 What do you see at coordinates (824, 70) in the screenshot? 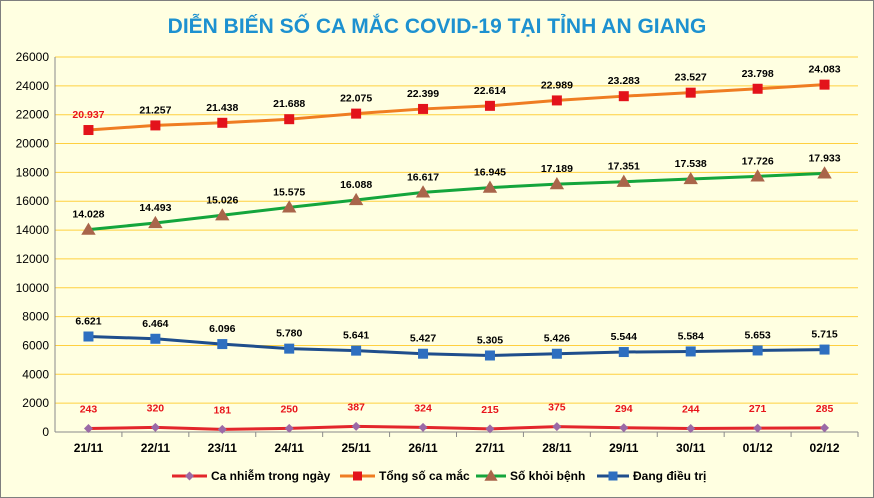
I see `data-label: 24.083` at bounding box center [824, 70].